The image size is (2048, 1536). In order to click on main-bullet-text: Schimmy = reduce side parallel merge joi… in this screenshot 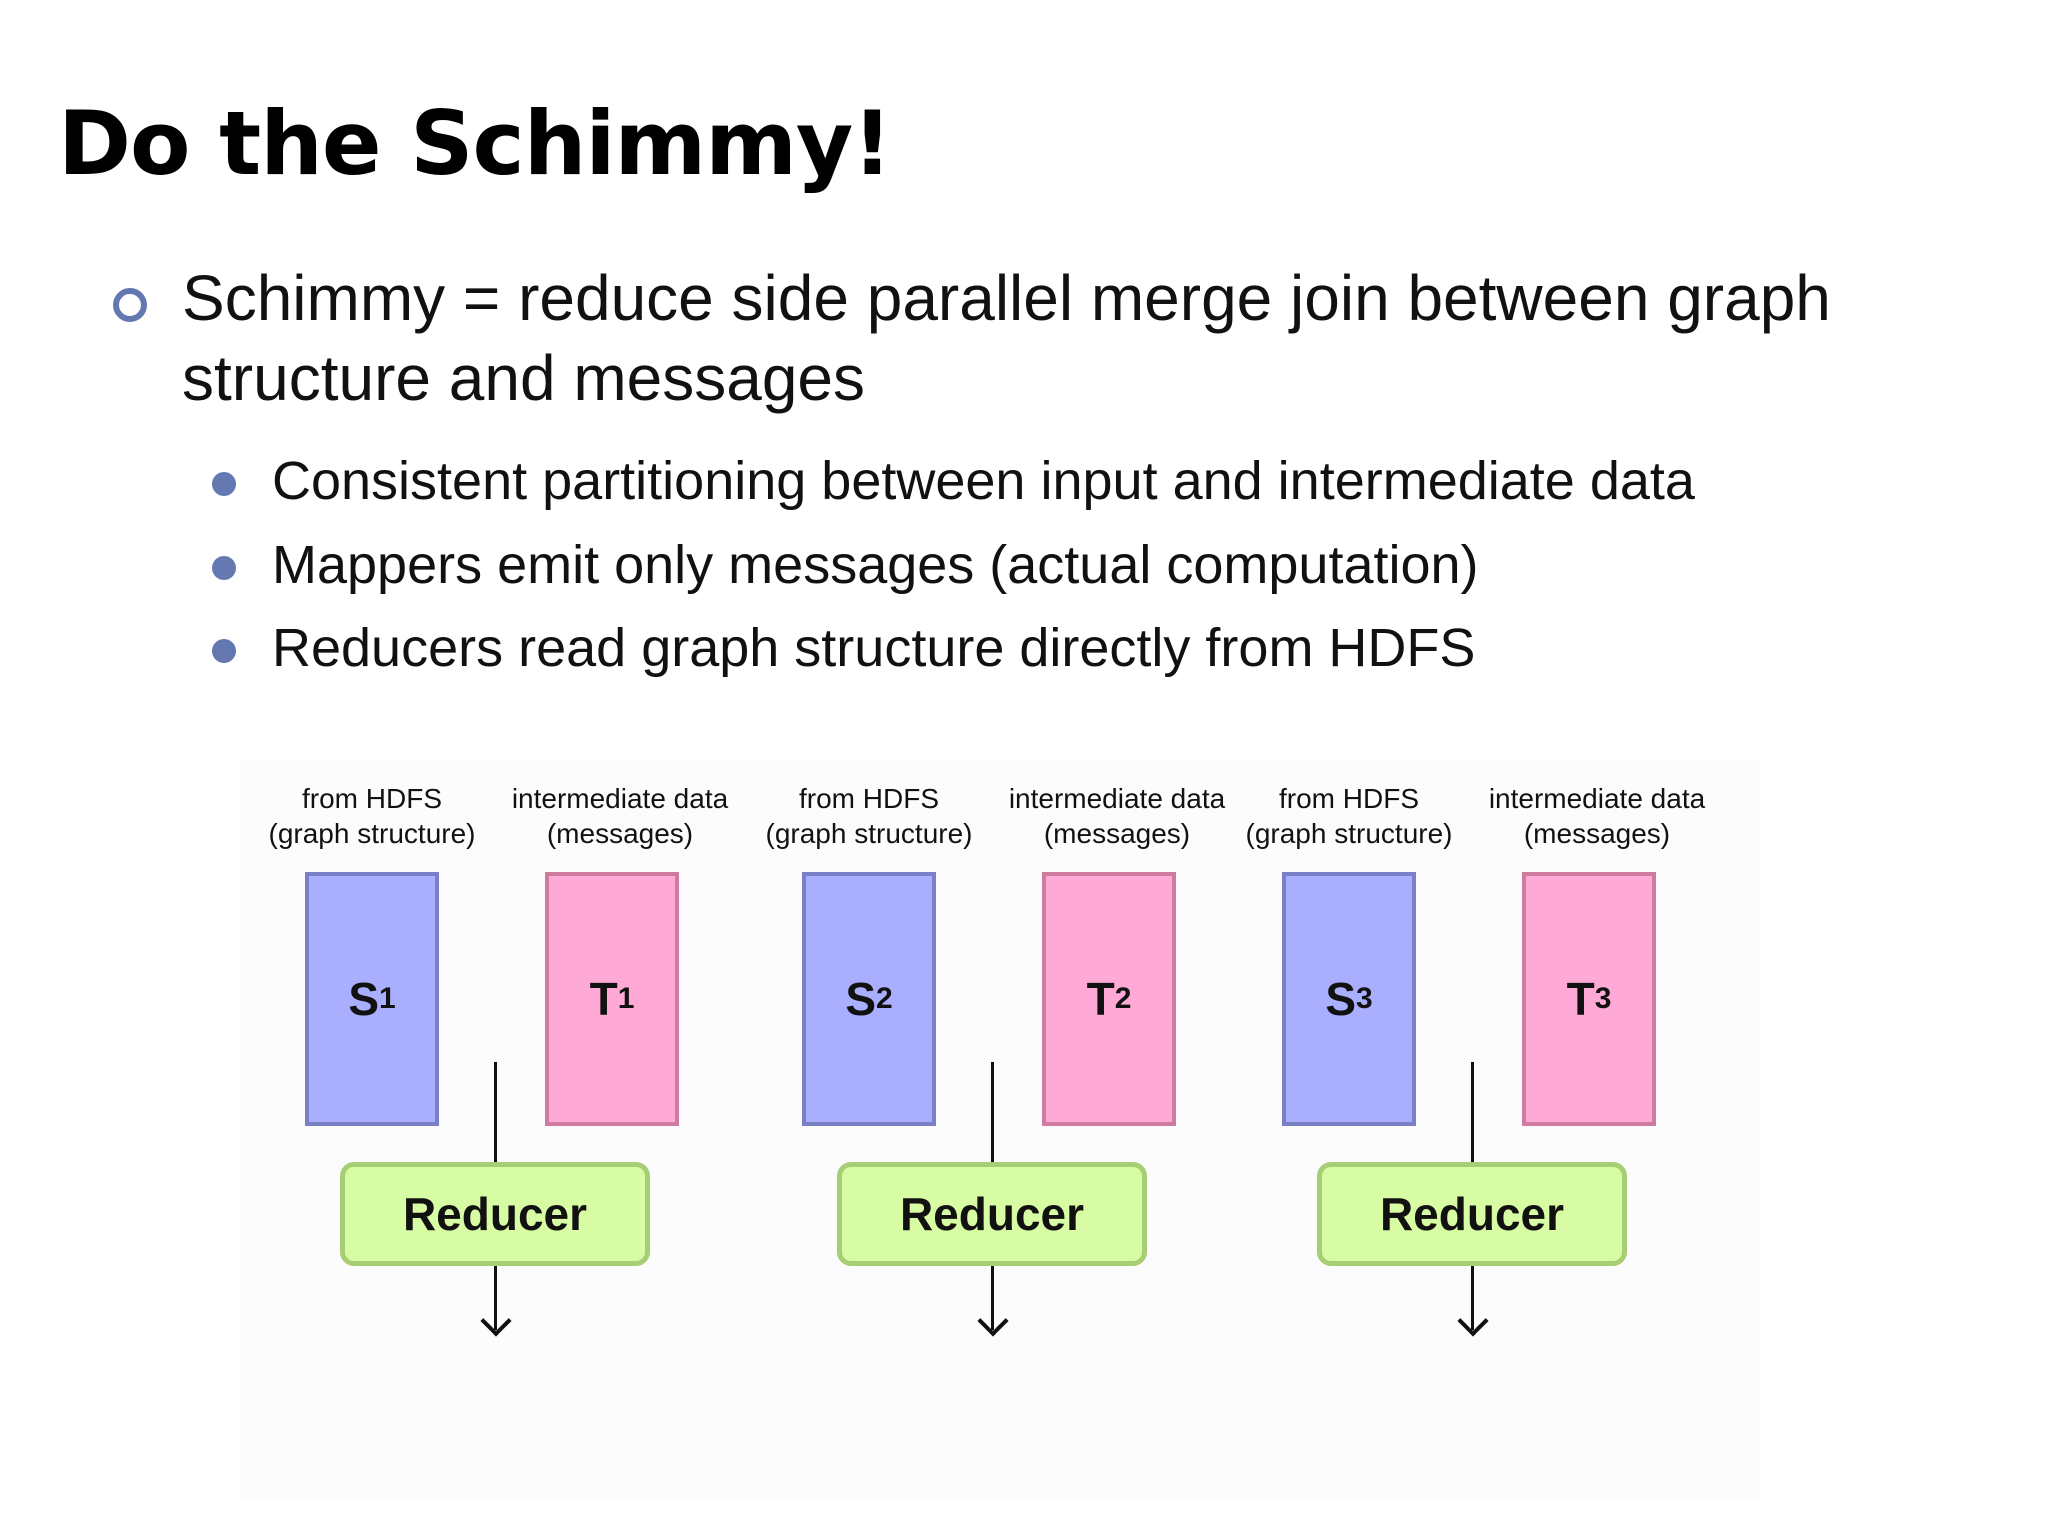, I will do `click(1032, 338)`.